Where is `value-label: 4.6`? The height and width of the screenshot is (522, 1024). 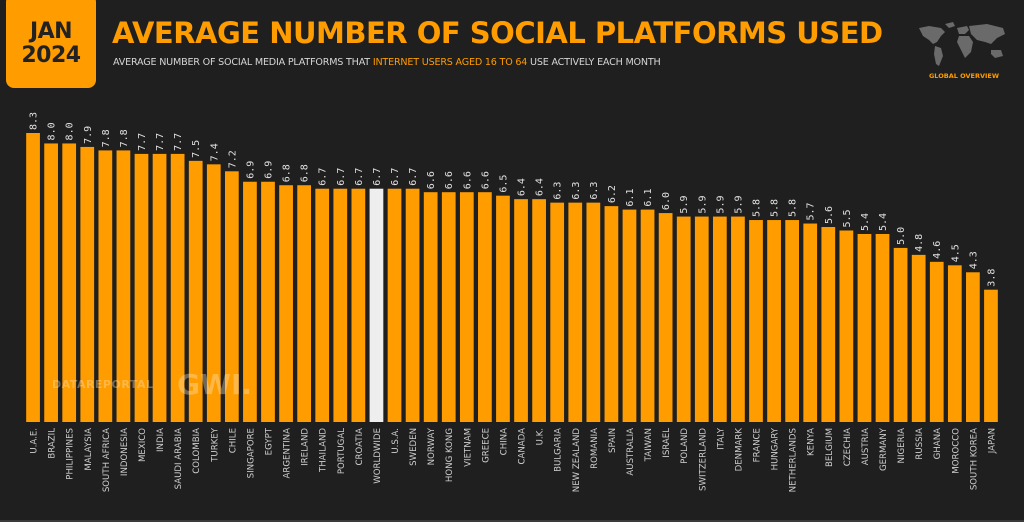
value-label: 4.6 is located at coordinates (937, 250).